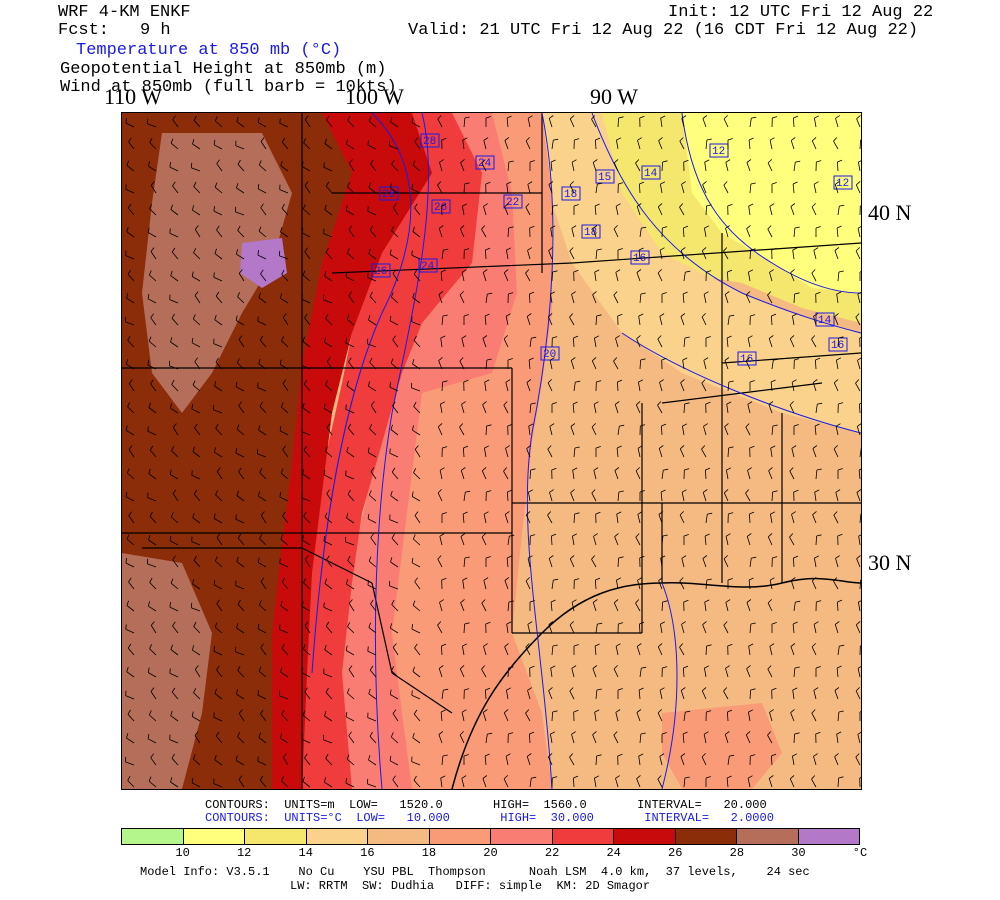 The width and height of the screenshot is (1000, 900). Describe the element at coordinates (591, 231) in the screenshot. I see `contour-label-11: 18` at that location.